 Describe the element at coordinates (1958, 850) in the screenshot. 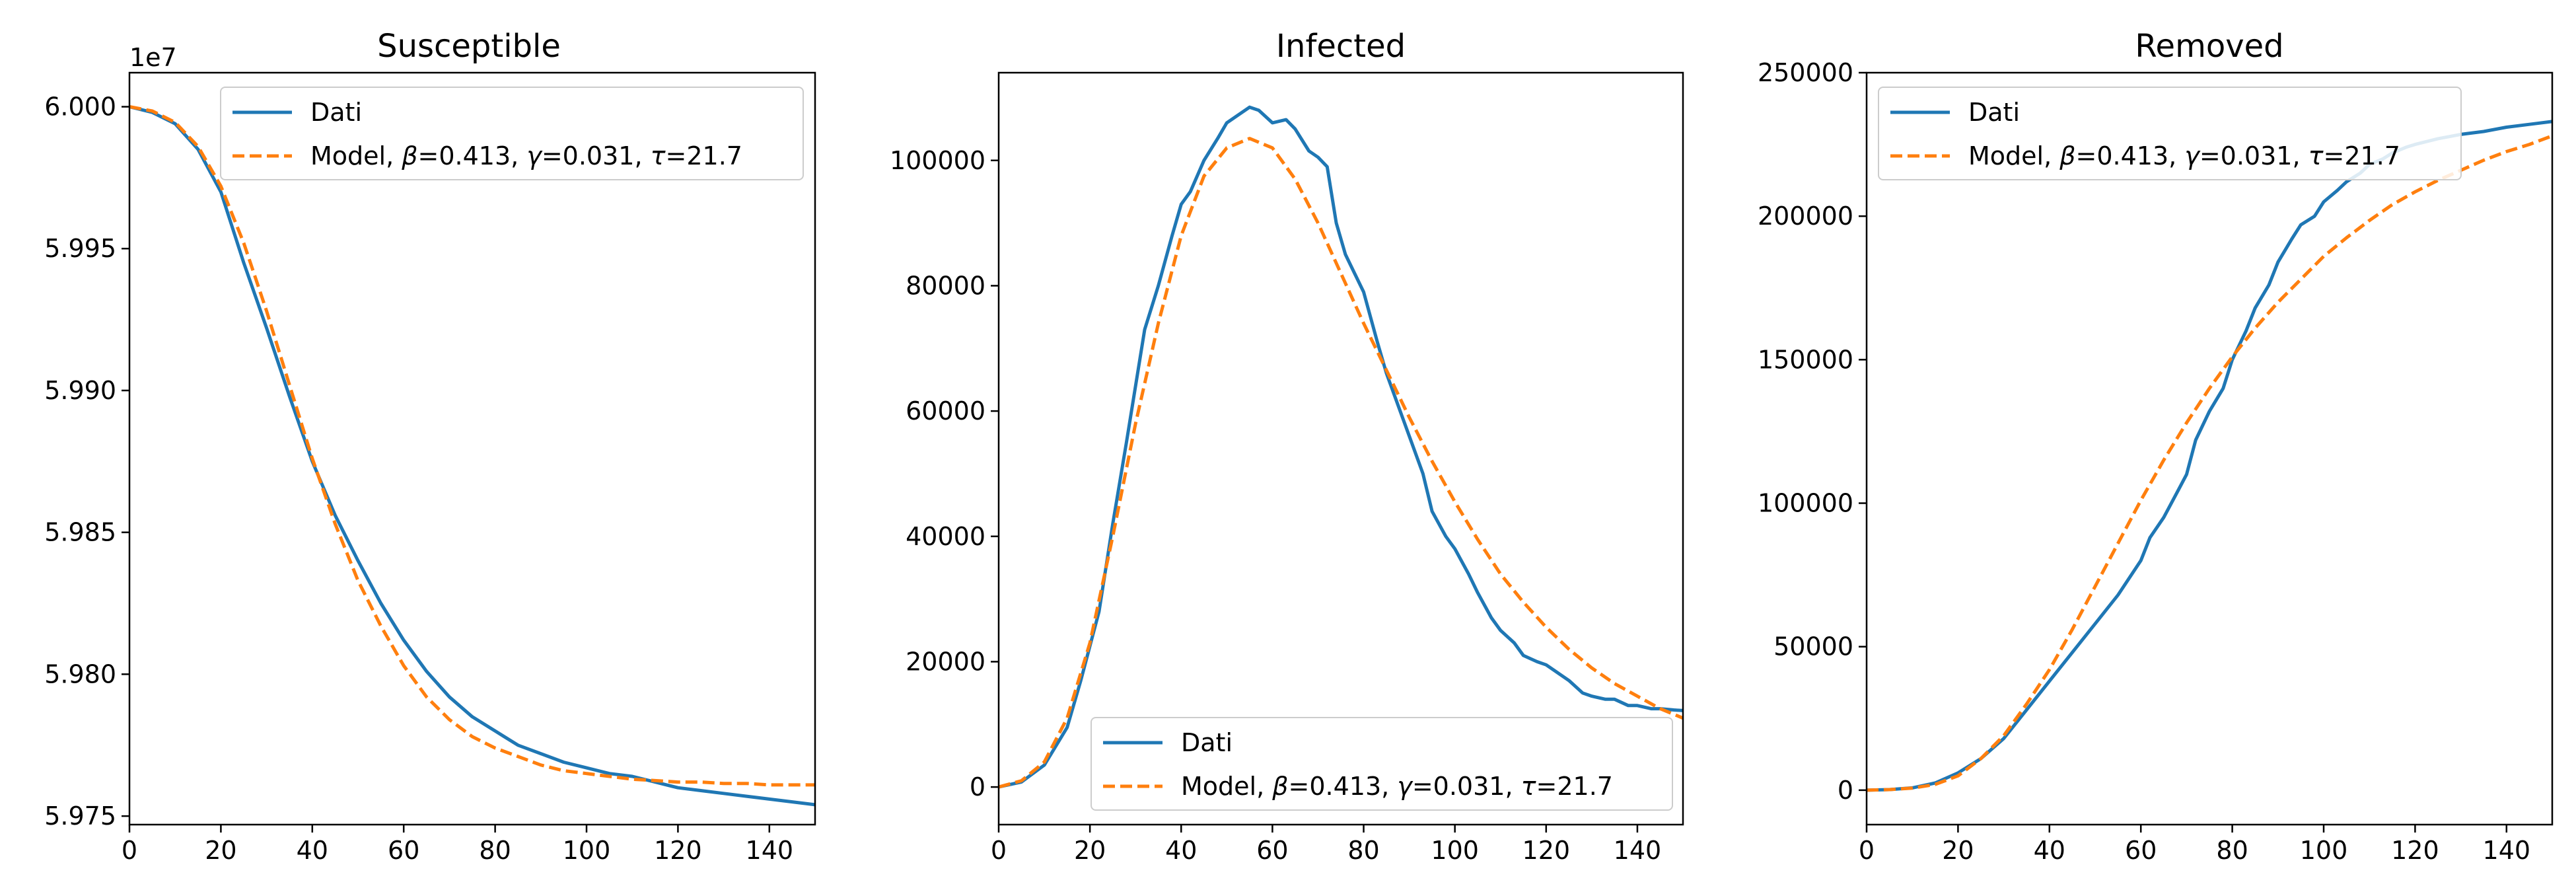

I see `removed-x-tick-label: 20` at that location.